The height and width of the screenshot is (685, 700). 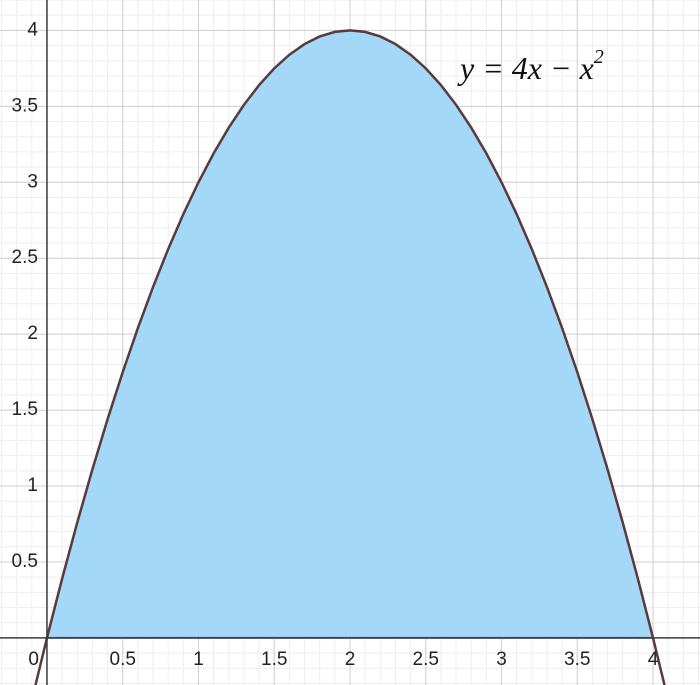 I want to click on y-tick-label: 3.5, so click(x=25, y=105).